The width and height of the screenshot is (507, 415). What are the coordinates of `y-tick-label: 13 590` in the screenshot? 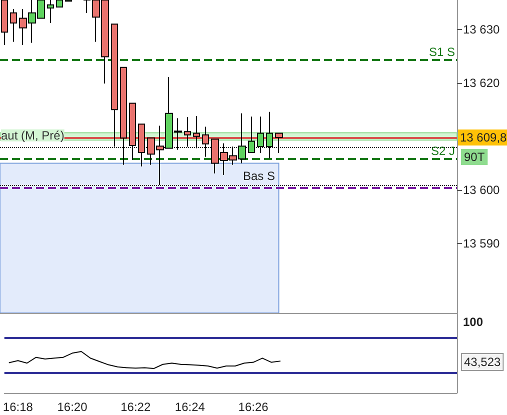 It's located at (481, 243).